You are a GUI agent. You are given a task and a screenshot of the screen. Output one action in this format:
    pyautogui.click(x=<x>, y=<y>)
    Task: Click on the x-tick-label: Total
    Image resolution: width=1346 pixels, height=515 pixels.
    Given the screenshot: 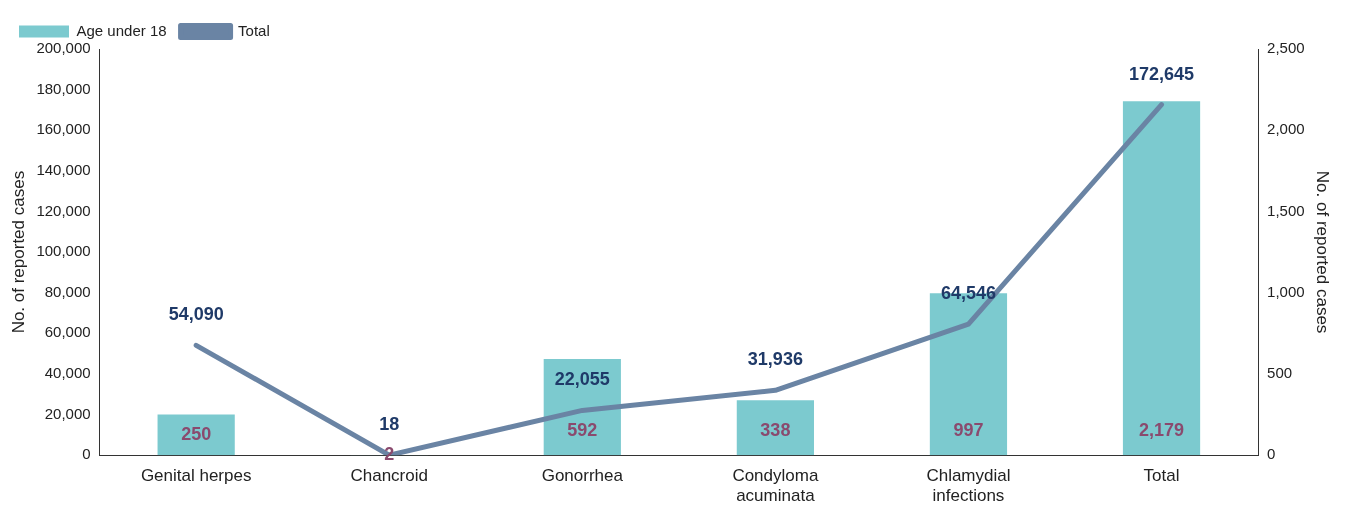 What is the action you would take?
    pyautogui.click(x=1161, y=476)
    